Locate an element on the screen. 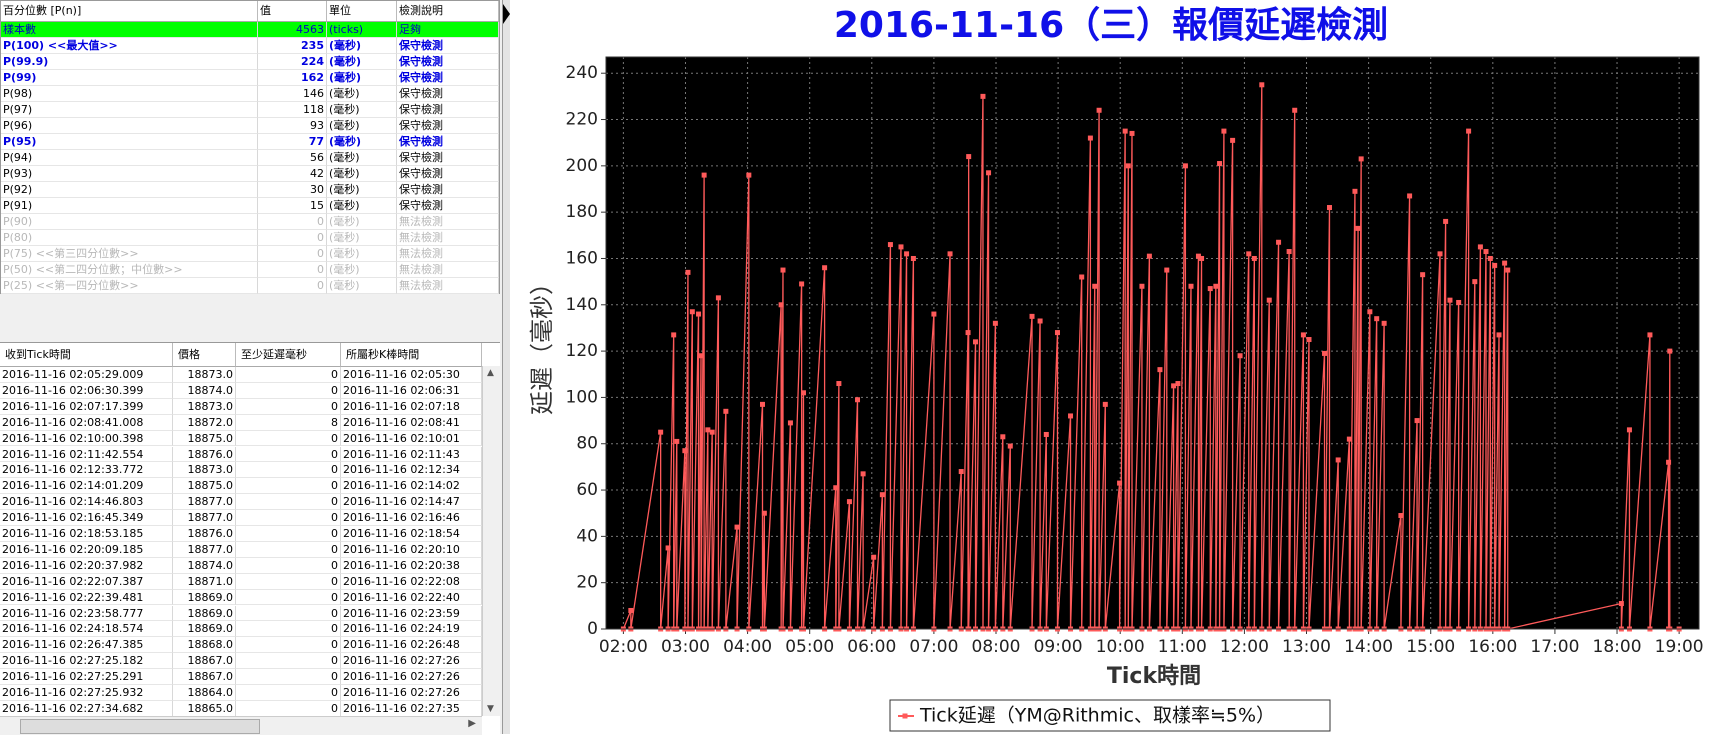 The image size is (1712, 735). table-cell: 2016-11-16 02:08:41.008 is located at coordinates (86, 422).